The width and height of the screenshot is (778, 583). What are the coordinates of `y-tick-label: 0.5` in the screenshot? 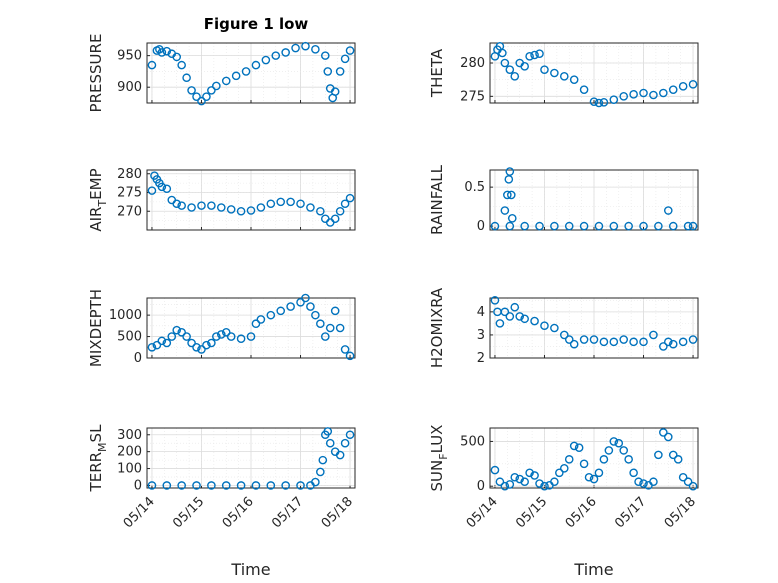 It's located at (474, 187).